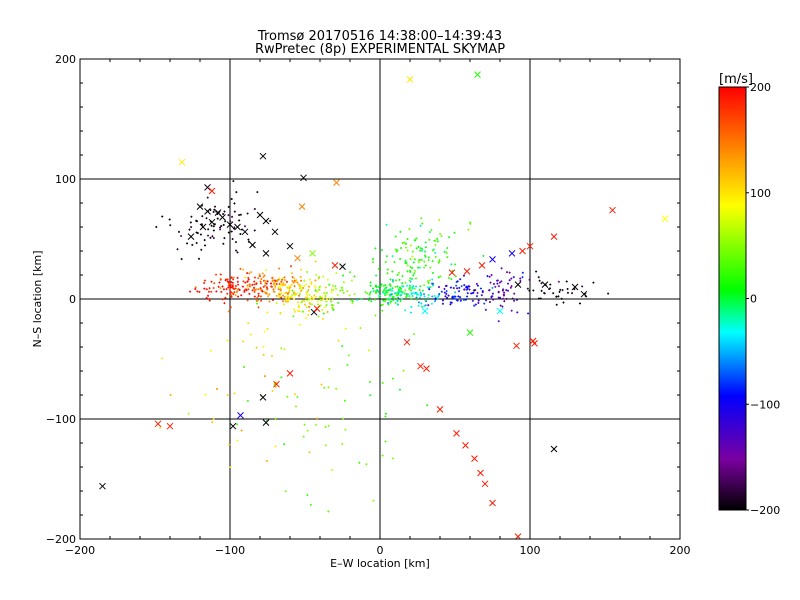  I want to click on y-axis-label: N–S location [km], so click(37, 298).